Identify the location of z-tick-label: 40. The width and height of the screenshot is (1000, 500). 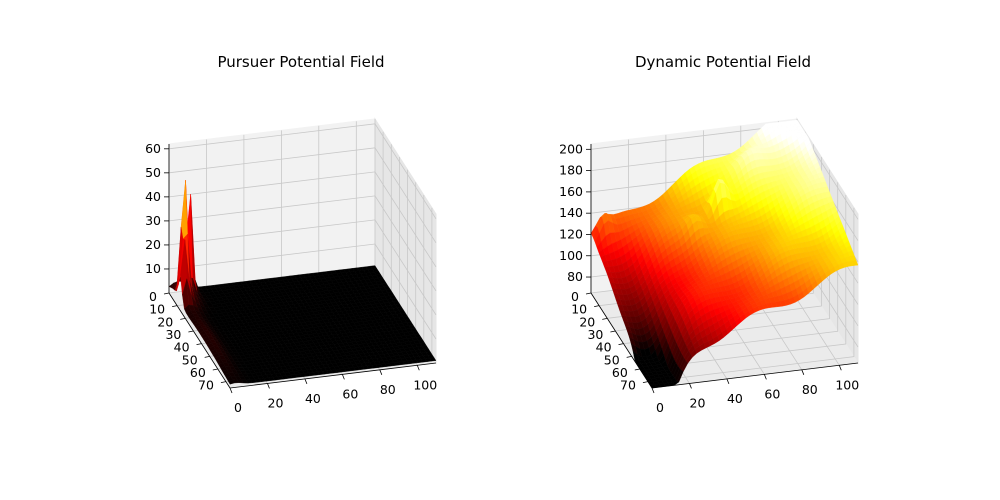
(153, 196).